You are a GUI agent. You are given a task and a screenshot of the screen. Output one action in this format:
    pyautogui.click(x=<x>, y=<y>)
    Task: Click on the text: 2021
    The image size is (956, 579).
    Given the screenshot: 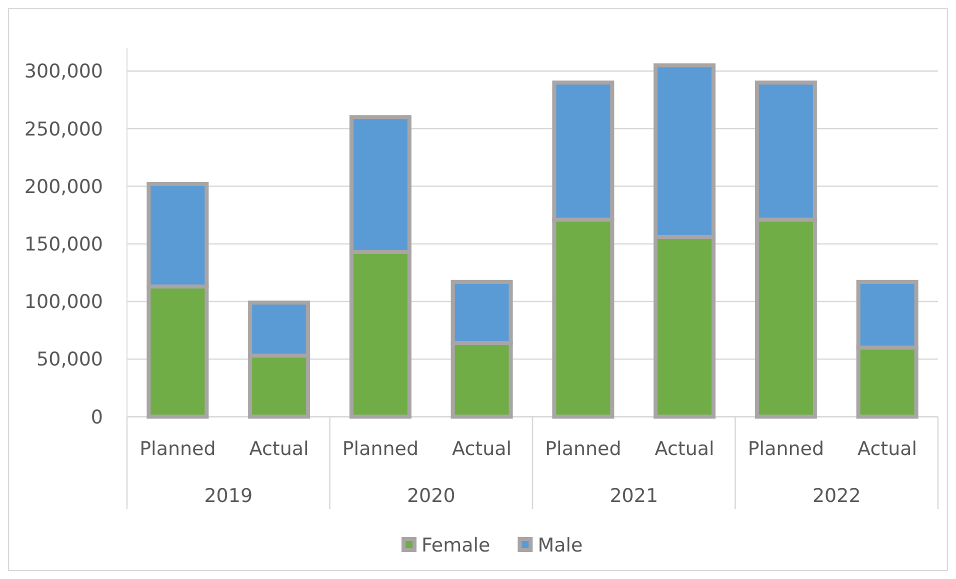 What is the action you would take?
    pyautogui.click(x=634, y=496)
    